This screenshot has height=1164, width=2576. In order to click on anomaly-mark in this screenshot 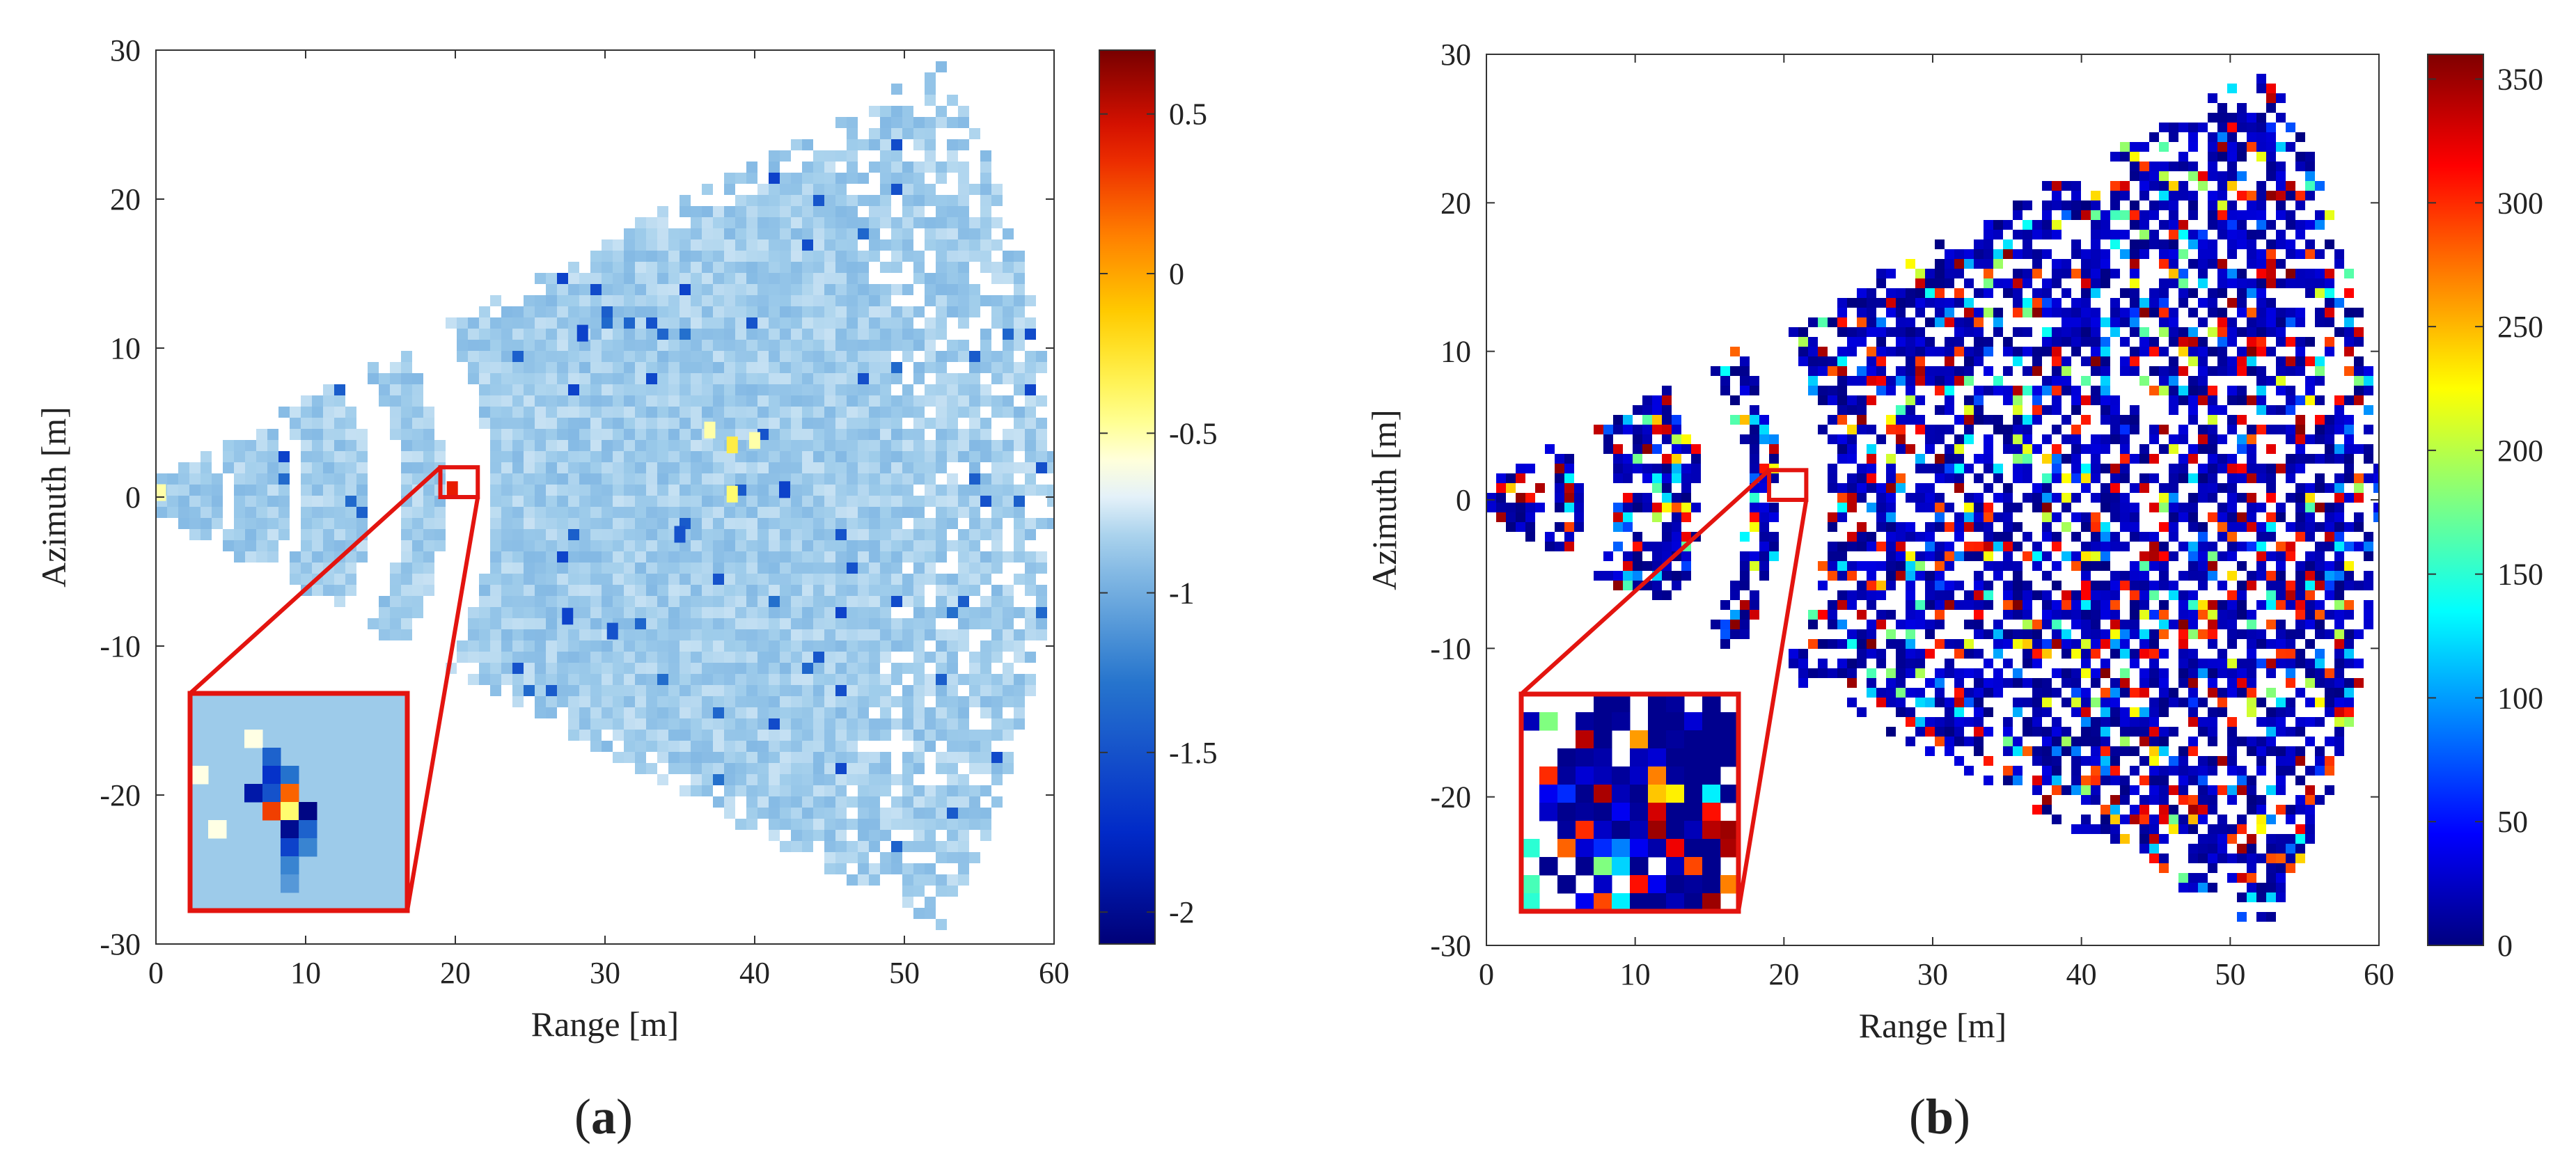, I will do `click(582, 333)`.